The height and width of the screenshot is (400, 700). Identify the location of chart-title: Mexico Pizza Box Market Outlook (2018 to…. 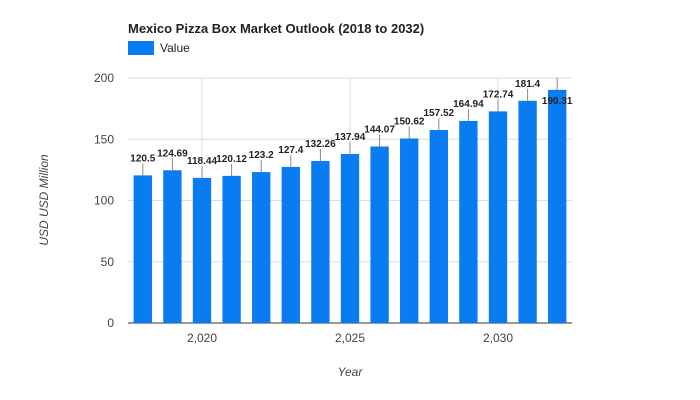
(276, 28).